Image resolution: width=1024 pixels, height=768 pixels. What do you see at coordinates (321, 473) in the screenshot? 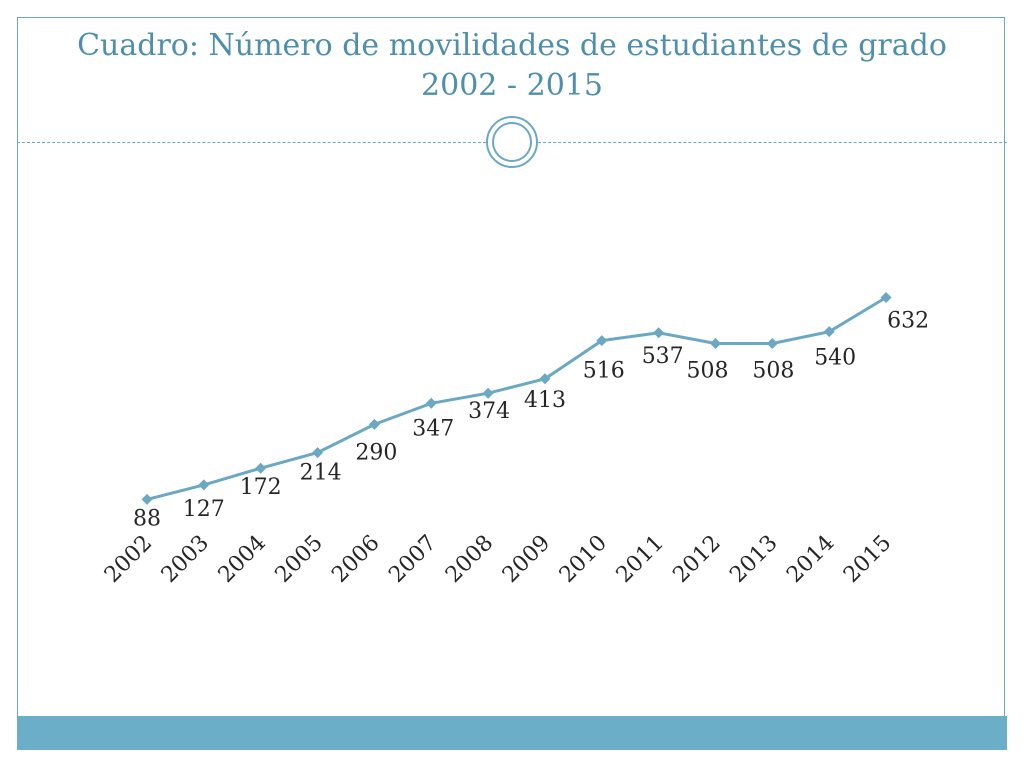
I see `data-label: 214` at bounding box center [321, 473].